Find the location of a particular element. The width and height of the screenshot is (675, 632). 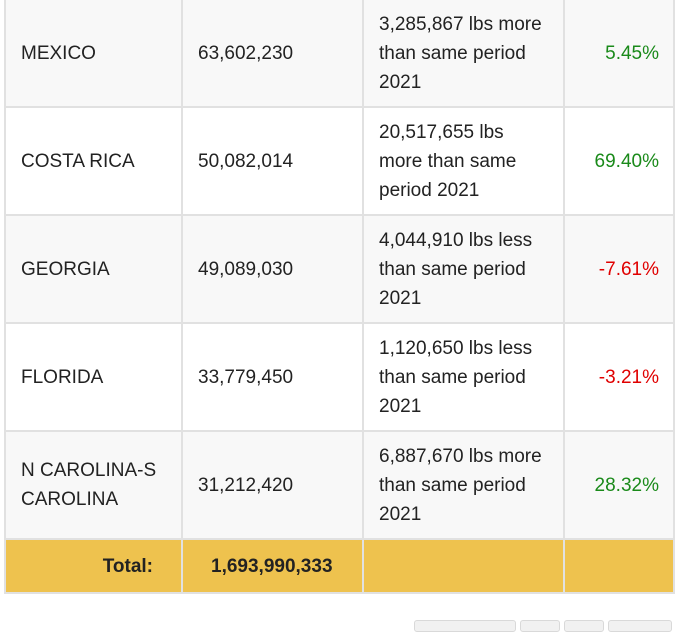

change-cell: 1,120,650 lbs less than same period 2021 is located at coordinates (463, 377).